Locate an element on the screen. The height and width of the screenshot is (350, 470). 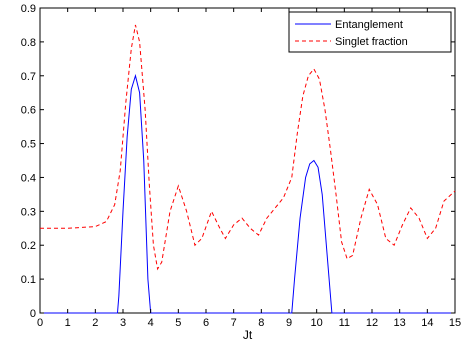
x-tick-label: 7 is located at coordinates (234, 323).